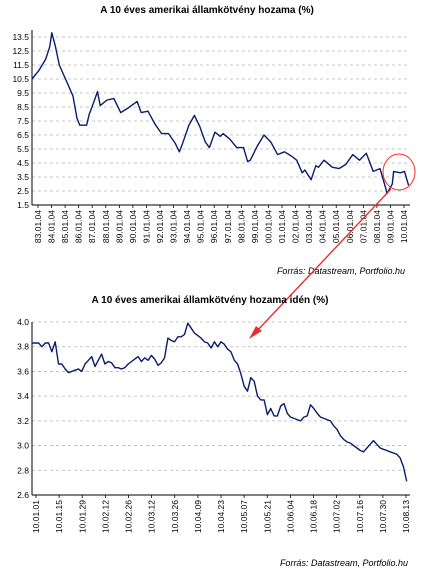 The height and width of the screenshot is (573, 421). Describe the element at coordinates (23, 495) in the screenshot. I see `y-tick-label: 2.6` at that location.